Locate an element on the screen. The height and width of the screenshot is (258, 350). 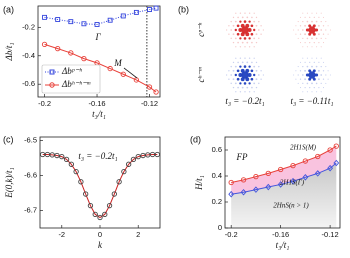
x-tick-label: 2 is located at coordinates (138, 234).